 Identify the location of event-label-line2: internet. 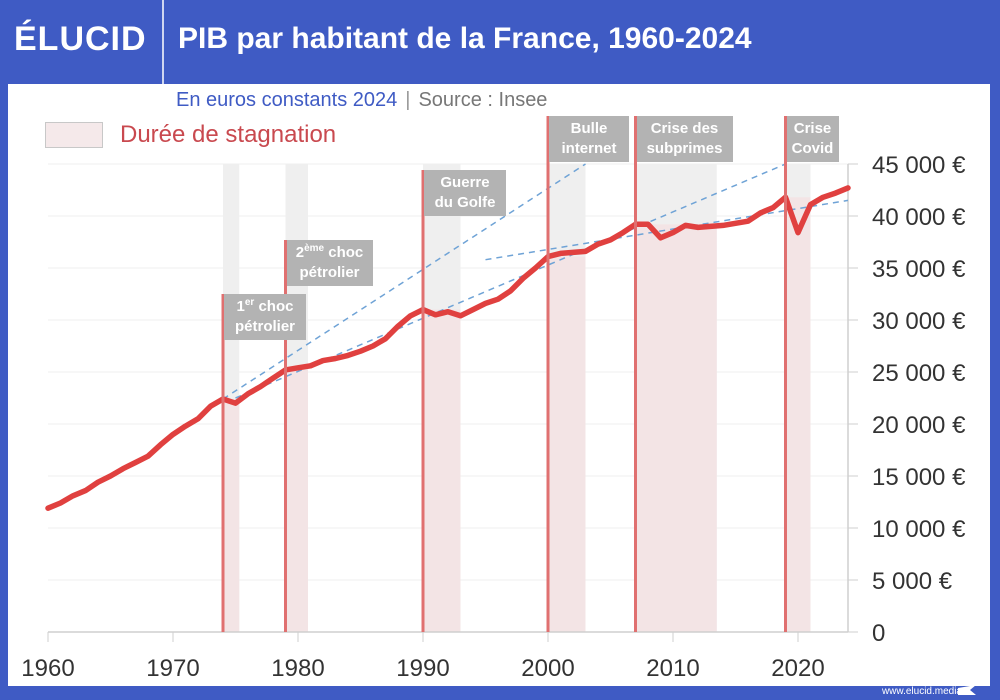
(589, 148).